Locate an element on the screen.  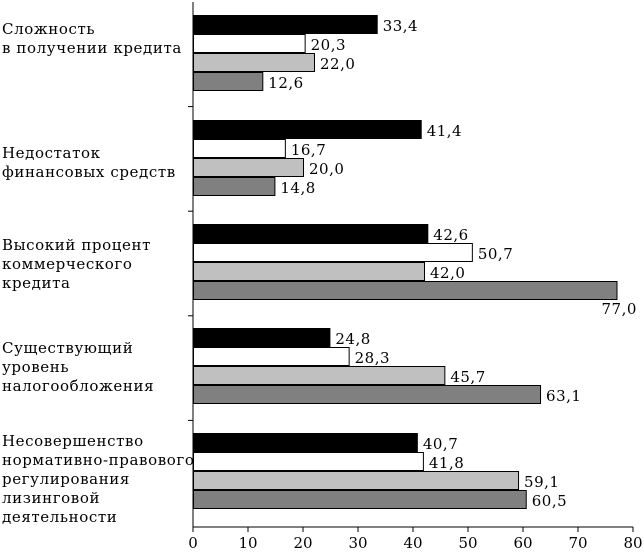
x-tick-label-3: 30 is located at coordinates (357, 541).